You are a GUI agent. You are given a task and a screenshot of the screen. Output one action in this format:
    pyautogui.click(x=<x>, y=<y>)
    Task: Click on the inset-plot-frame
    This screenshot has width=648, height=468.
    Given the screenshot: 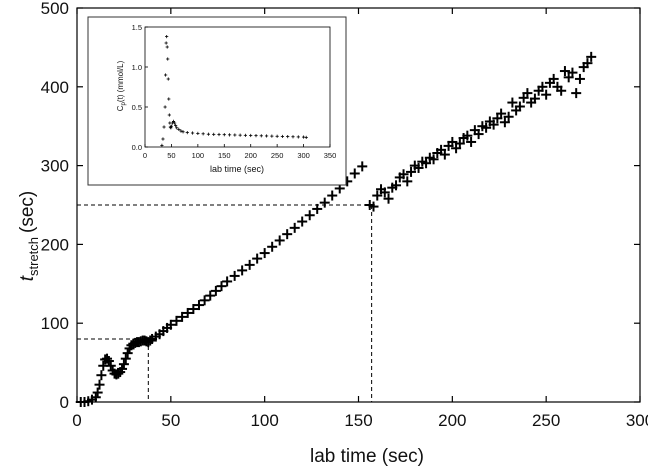 What is the action you would take?
    pyautogui.click(x=237, y=87)
    